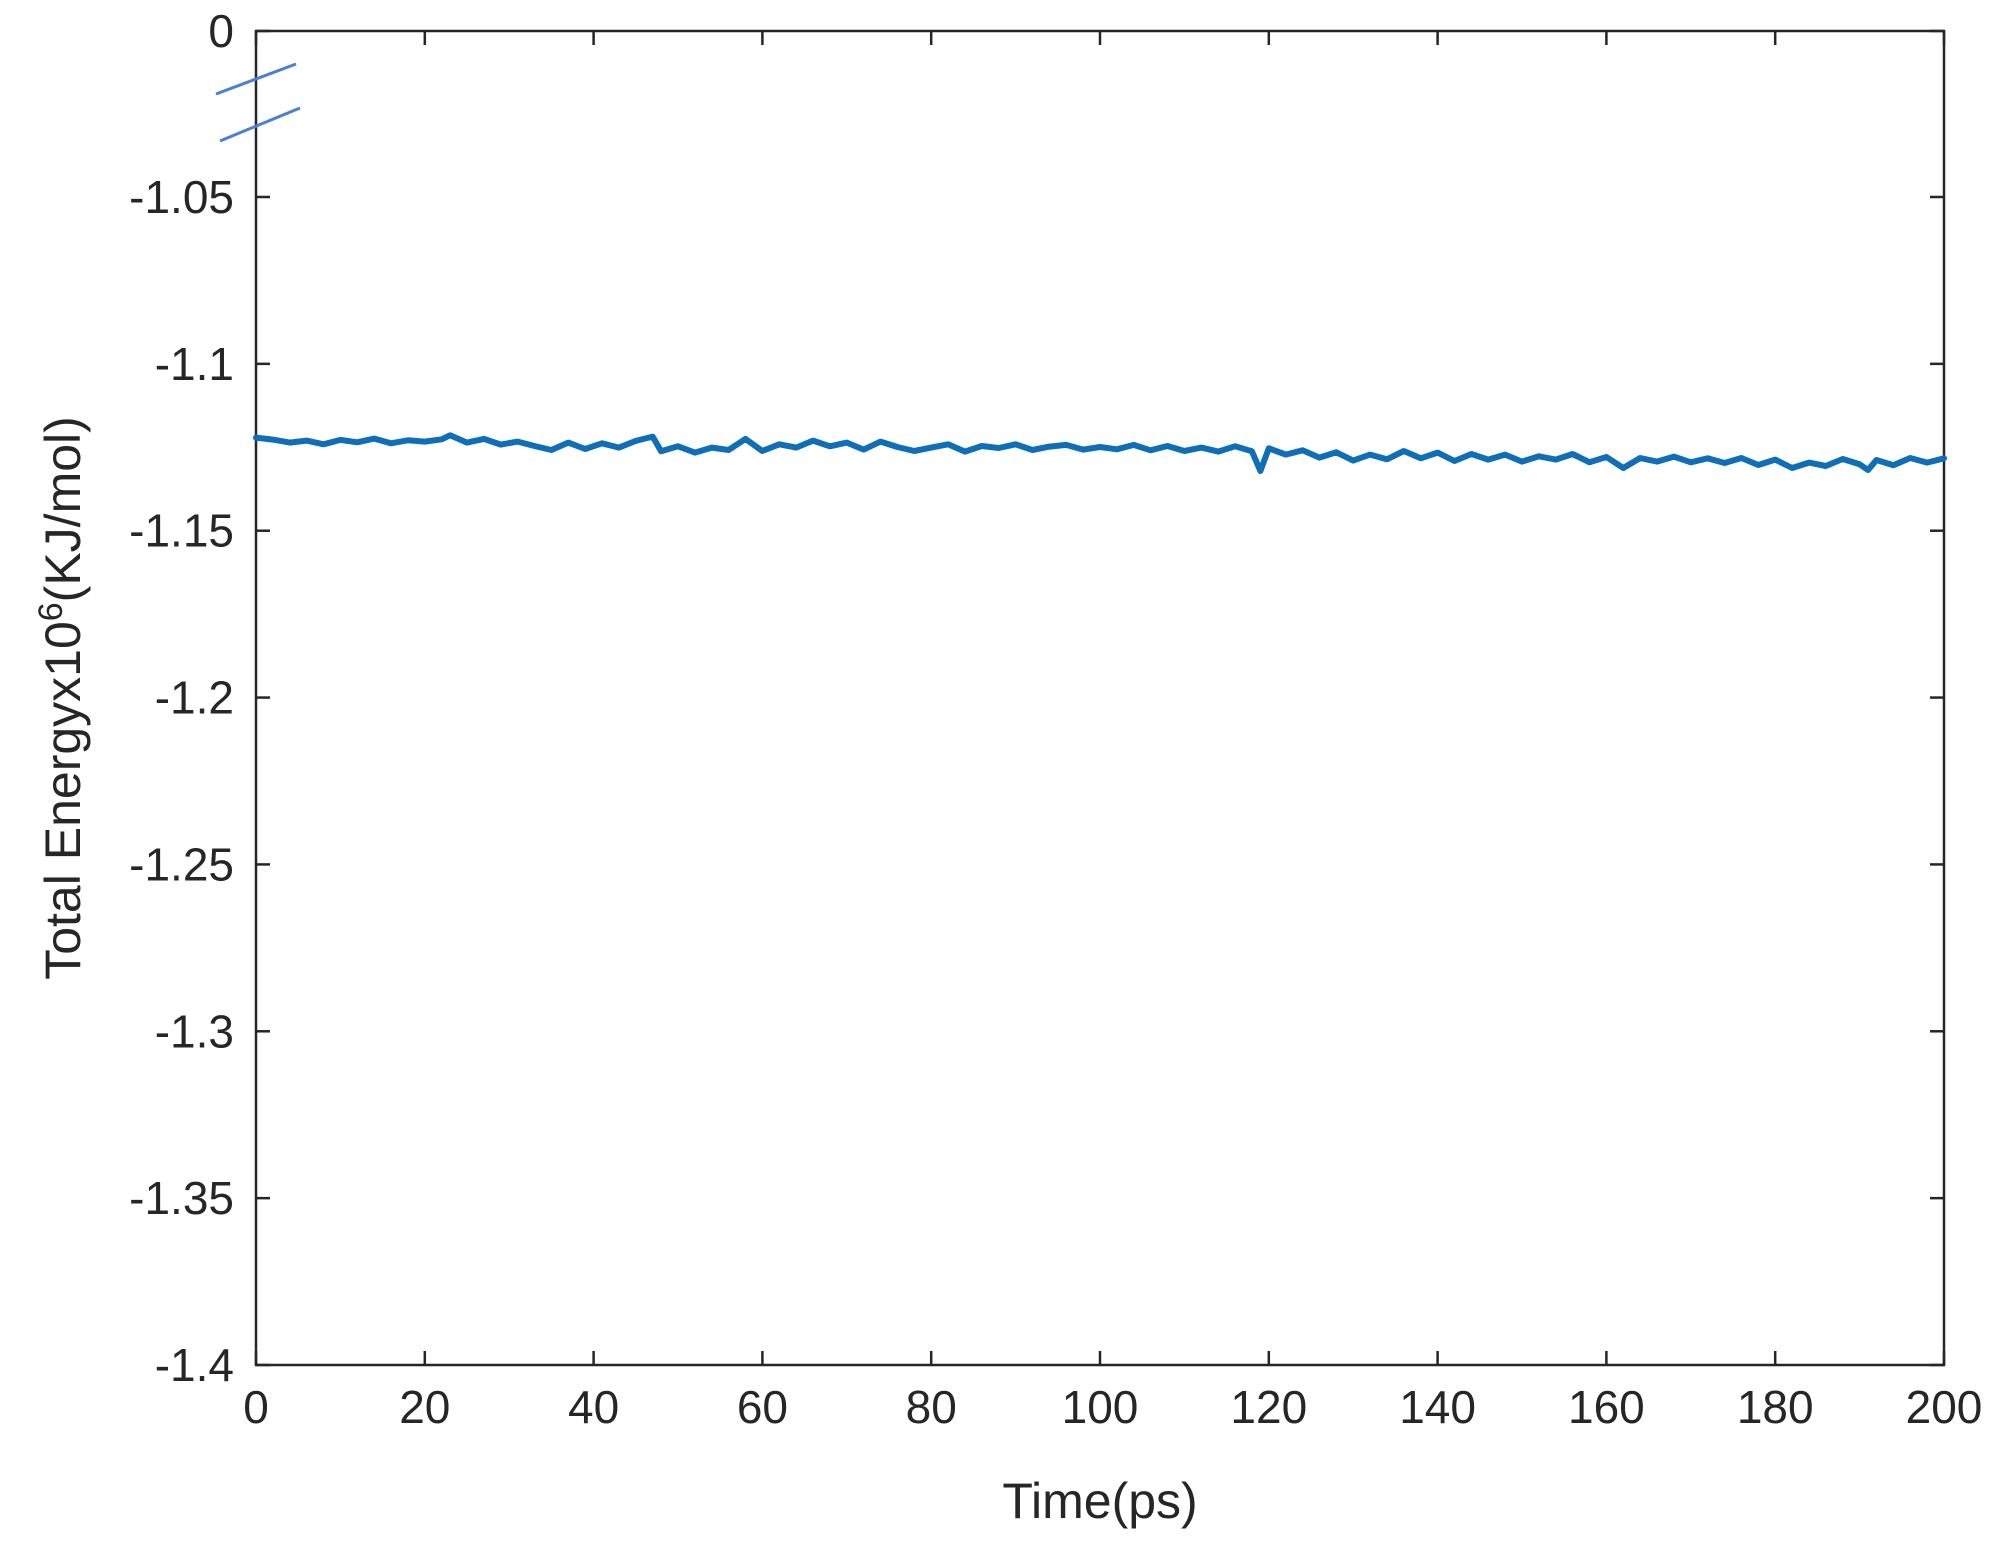 This screenshot has height=1553, width=2000. Describe the element at coordinates (1606, 1407) in the screenshot. I see `x-tick-label: 160` at that location.